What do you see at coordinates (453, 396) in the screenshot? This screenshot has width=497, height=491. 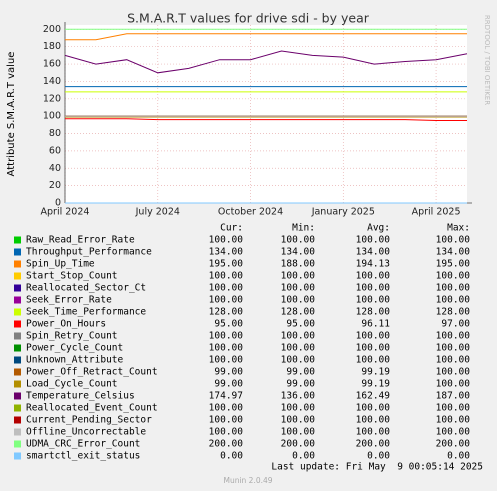 I see `legend-stat: 187.00` at bounding box center [453, 396].